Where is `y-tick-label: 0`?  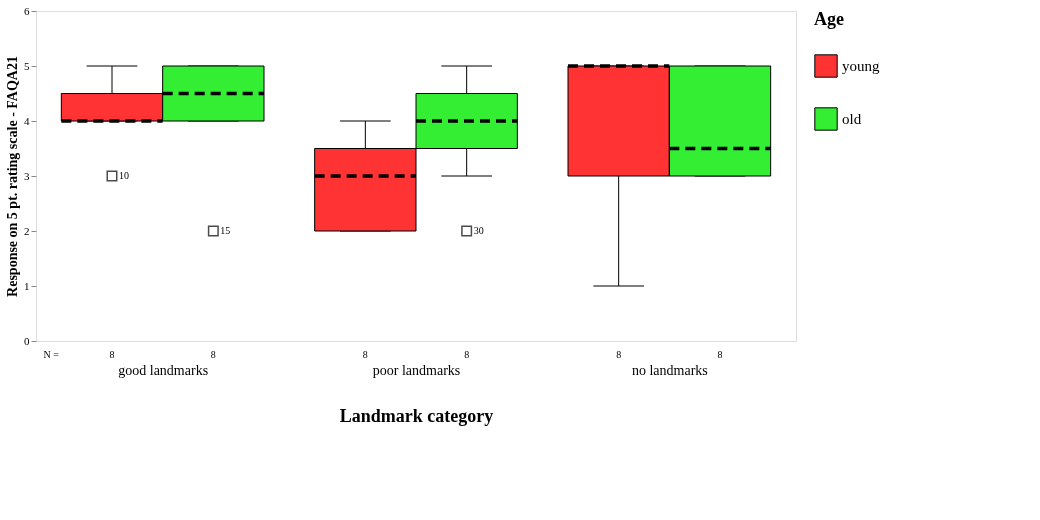 y-tick-label: 0 is located at coordinates (27, 340).